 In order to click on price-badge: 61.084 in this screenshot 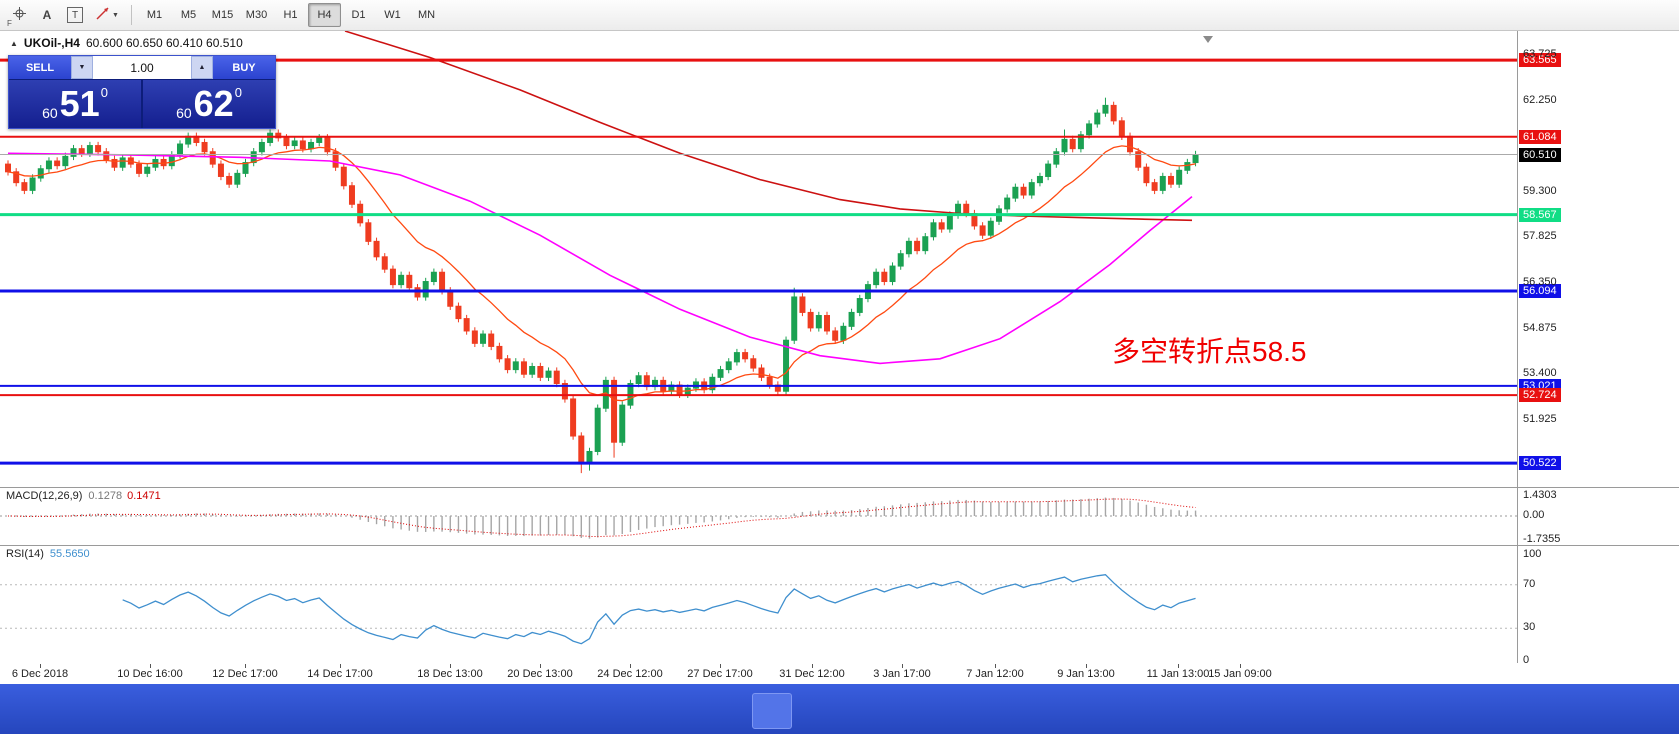, I will do `click(1540, 136)`.